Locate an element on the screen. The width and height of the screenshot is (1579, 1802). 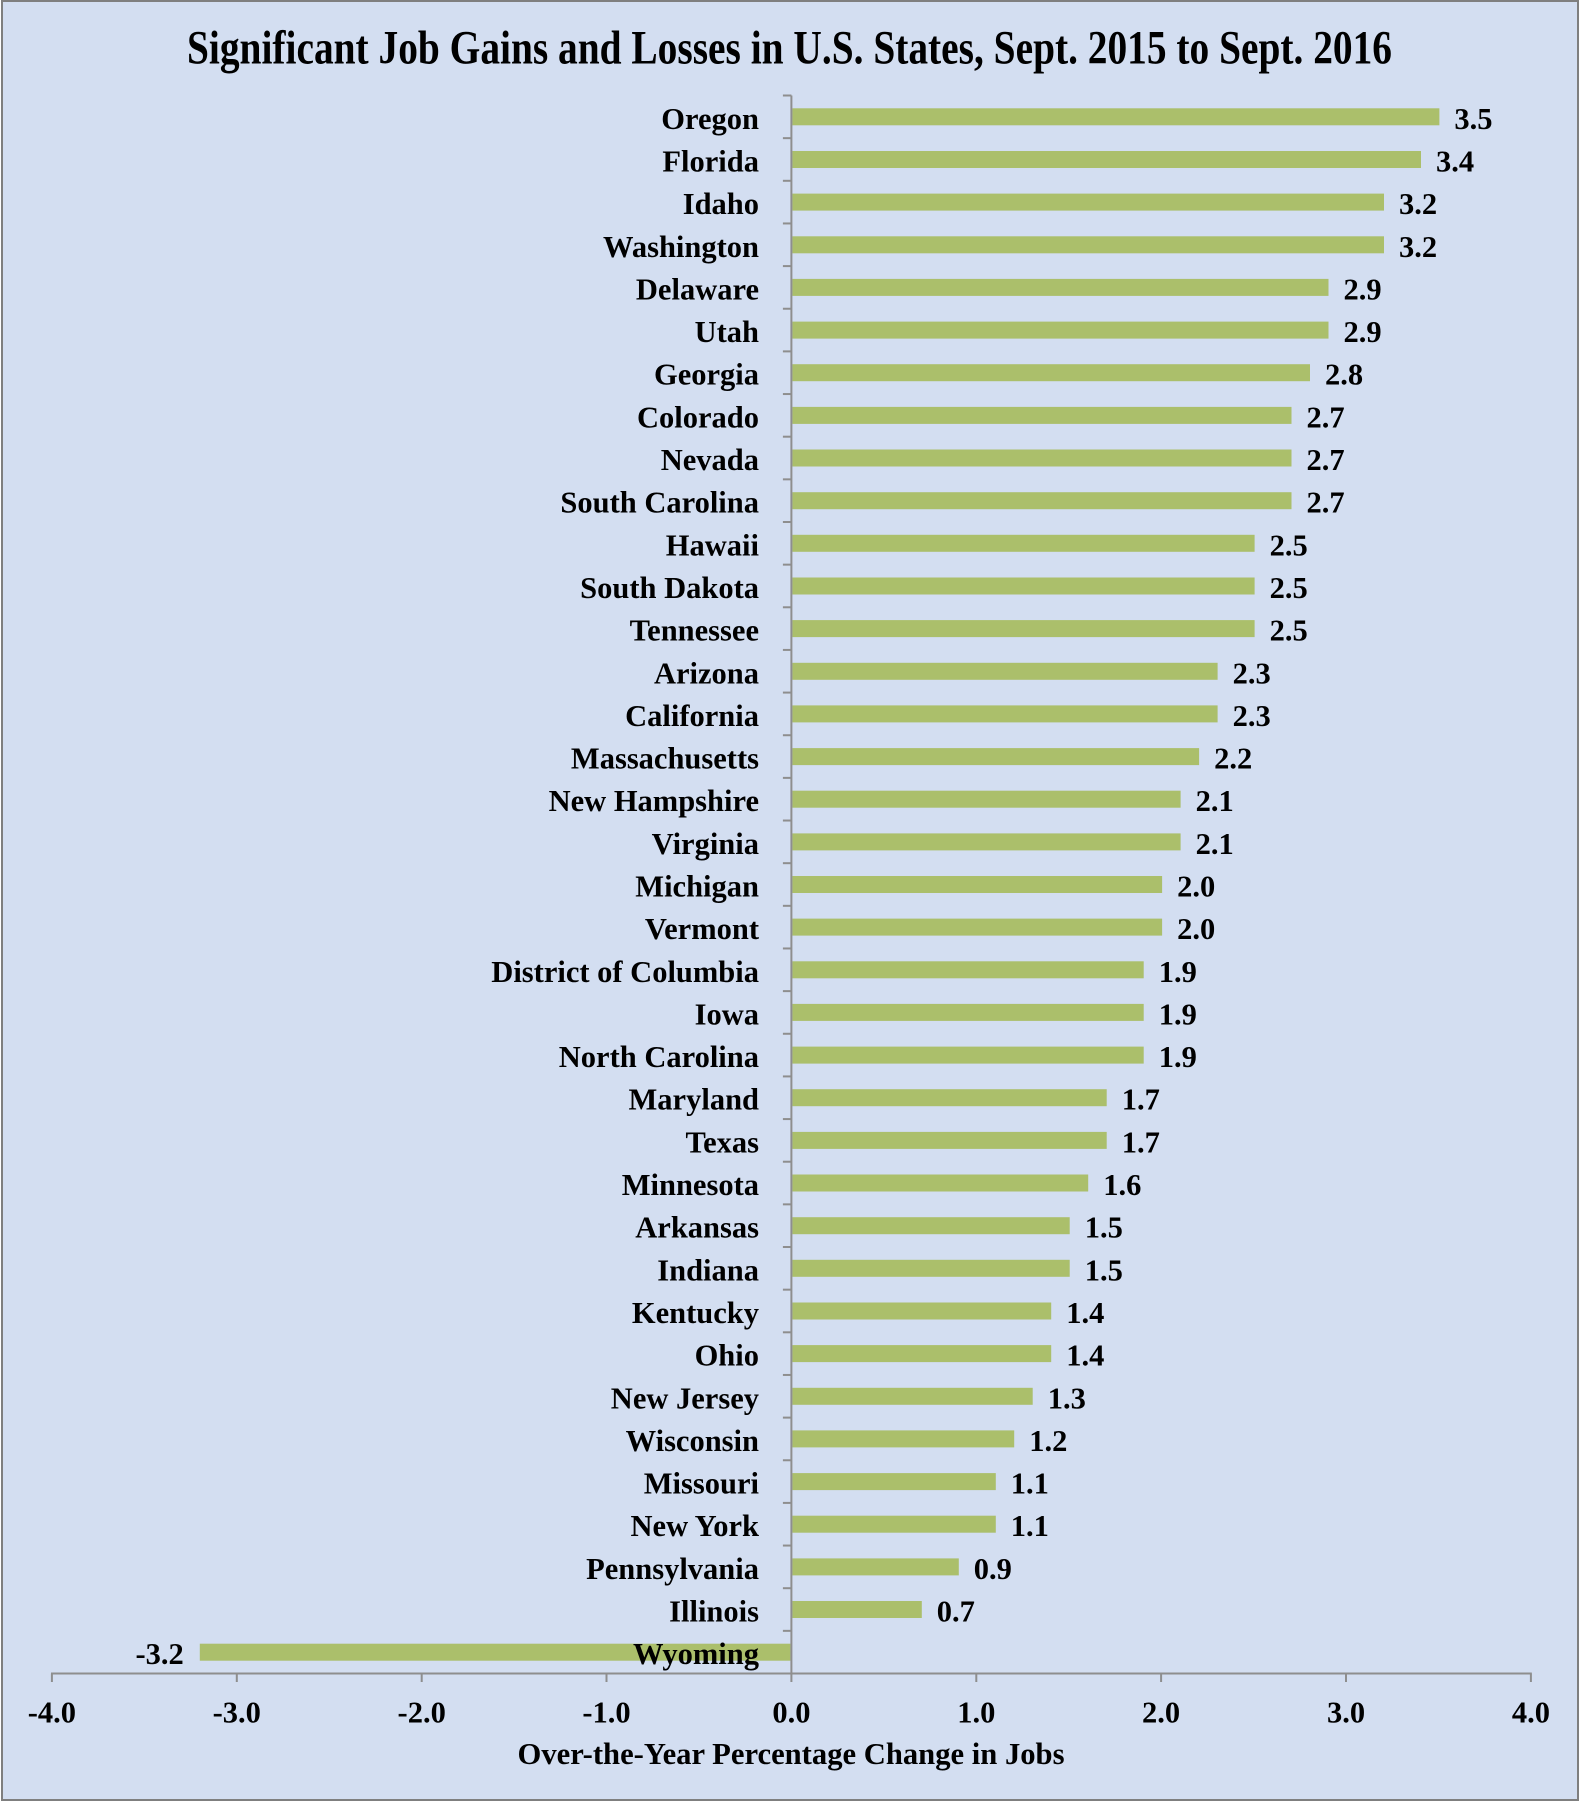
svg-text: -2.0 is located at coordinates (422, 1713).